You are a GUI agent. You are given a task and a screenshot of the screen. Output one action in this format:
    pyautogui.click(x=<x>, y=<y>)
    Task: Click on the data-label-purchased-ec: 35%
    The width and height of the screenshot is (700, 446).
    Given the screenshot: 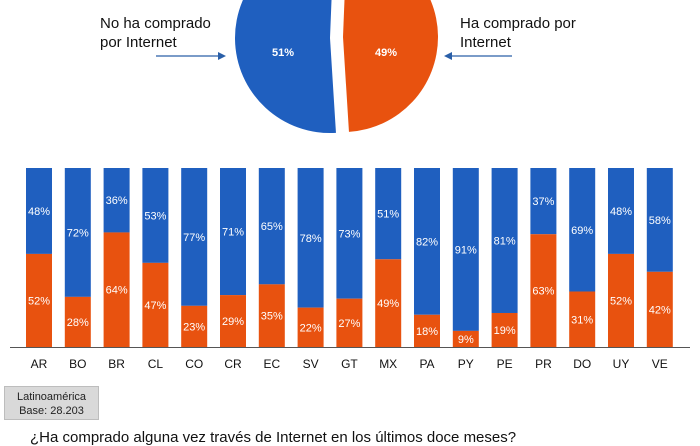 What is the action you would take?
    pyautogui.click(x=272, y=317)
    